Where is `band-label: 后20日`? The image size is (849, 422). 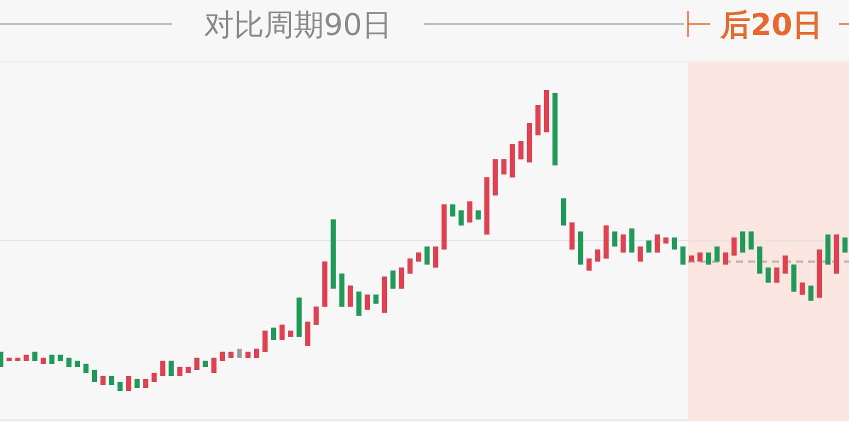 band-label: 后20日 is located at coordinates (771, 25).